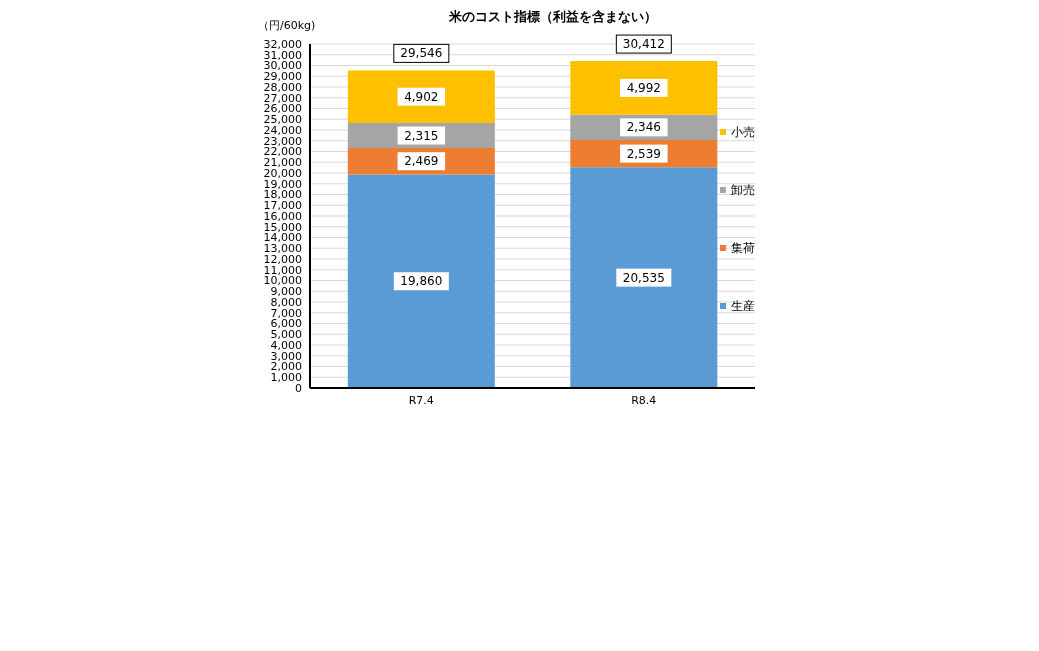 The image size is (1039, 651). What do you see at coordinates (282, 55) in the screenshot?
I see `y-tick-label: 31,000` at bounding box center [282, 55].